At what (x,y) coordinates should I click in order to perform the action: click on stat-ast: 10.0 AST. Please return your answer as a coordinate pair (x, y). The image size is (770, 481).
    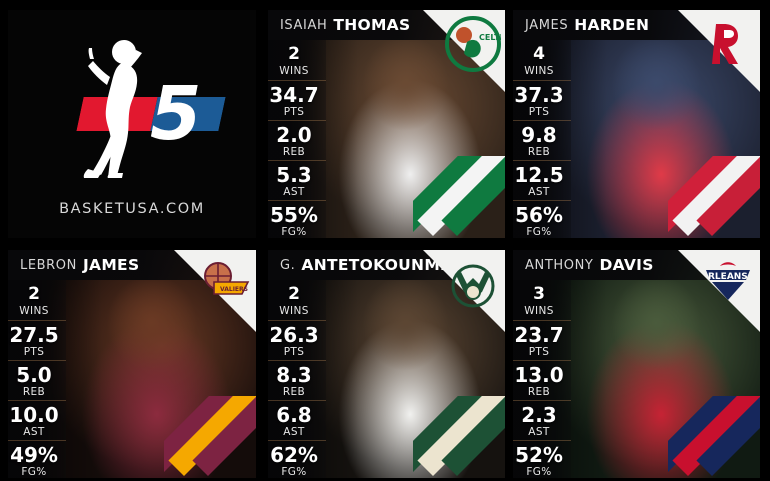
    Looking at the image, I should click on (37, 420).